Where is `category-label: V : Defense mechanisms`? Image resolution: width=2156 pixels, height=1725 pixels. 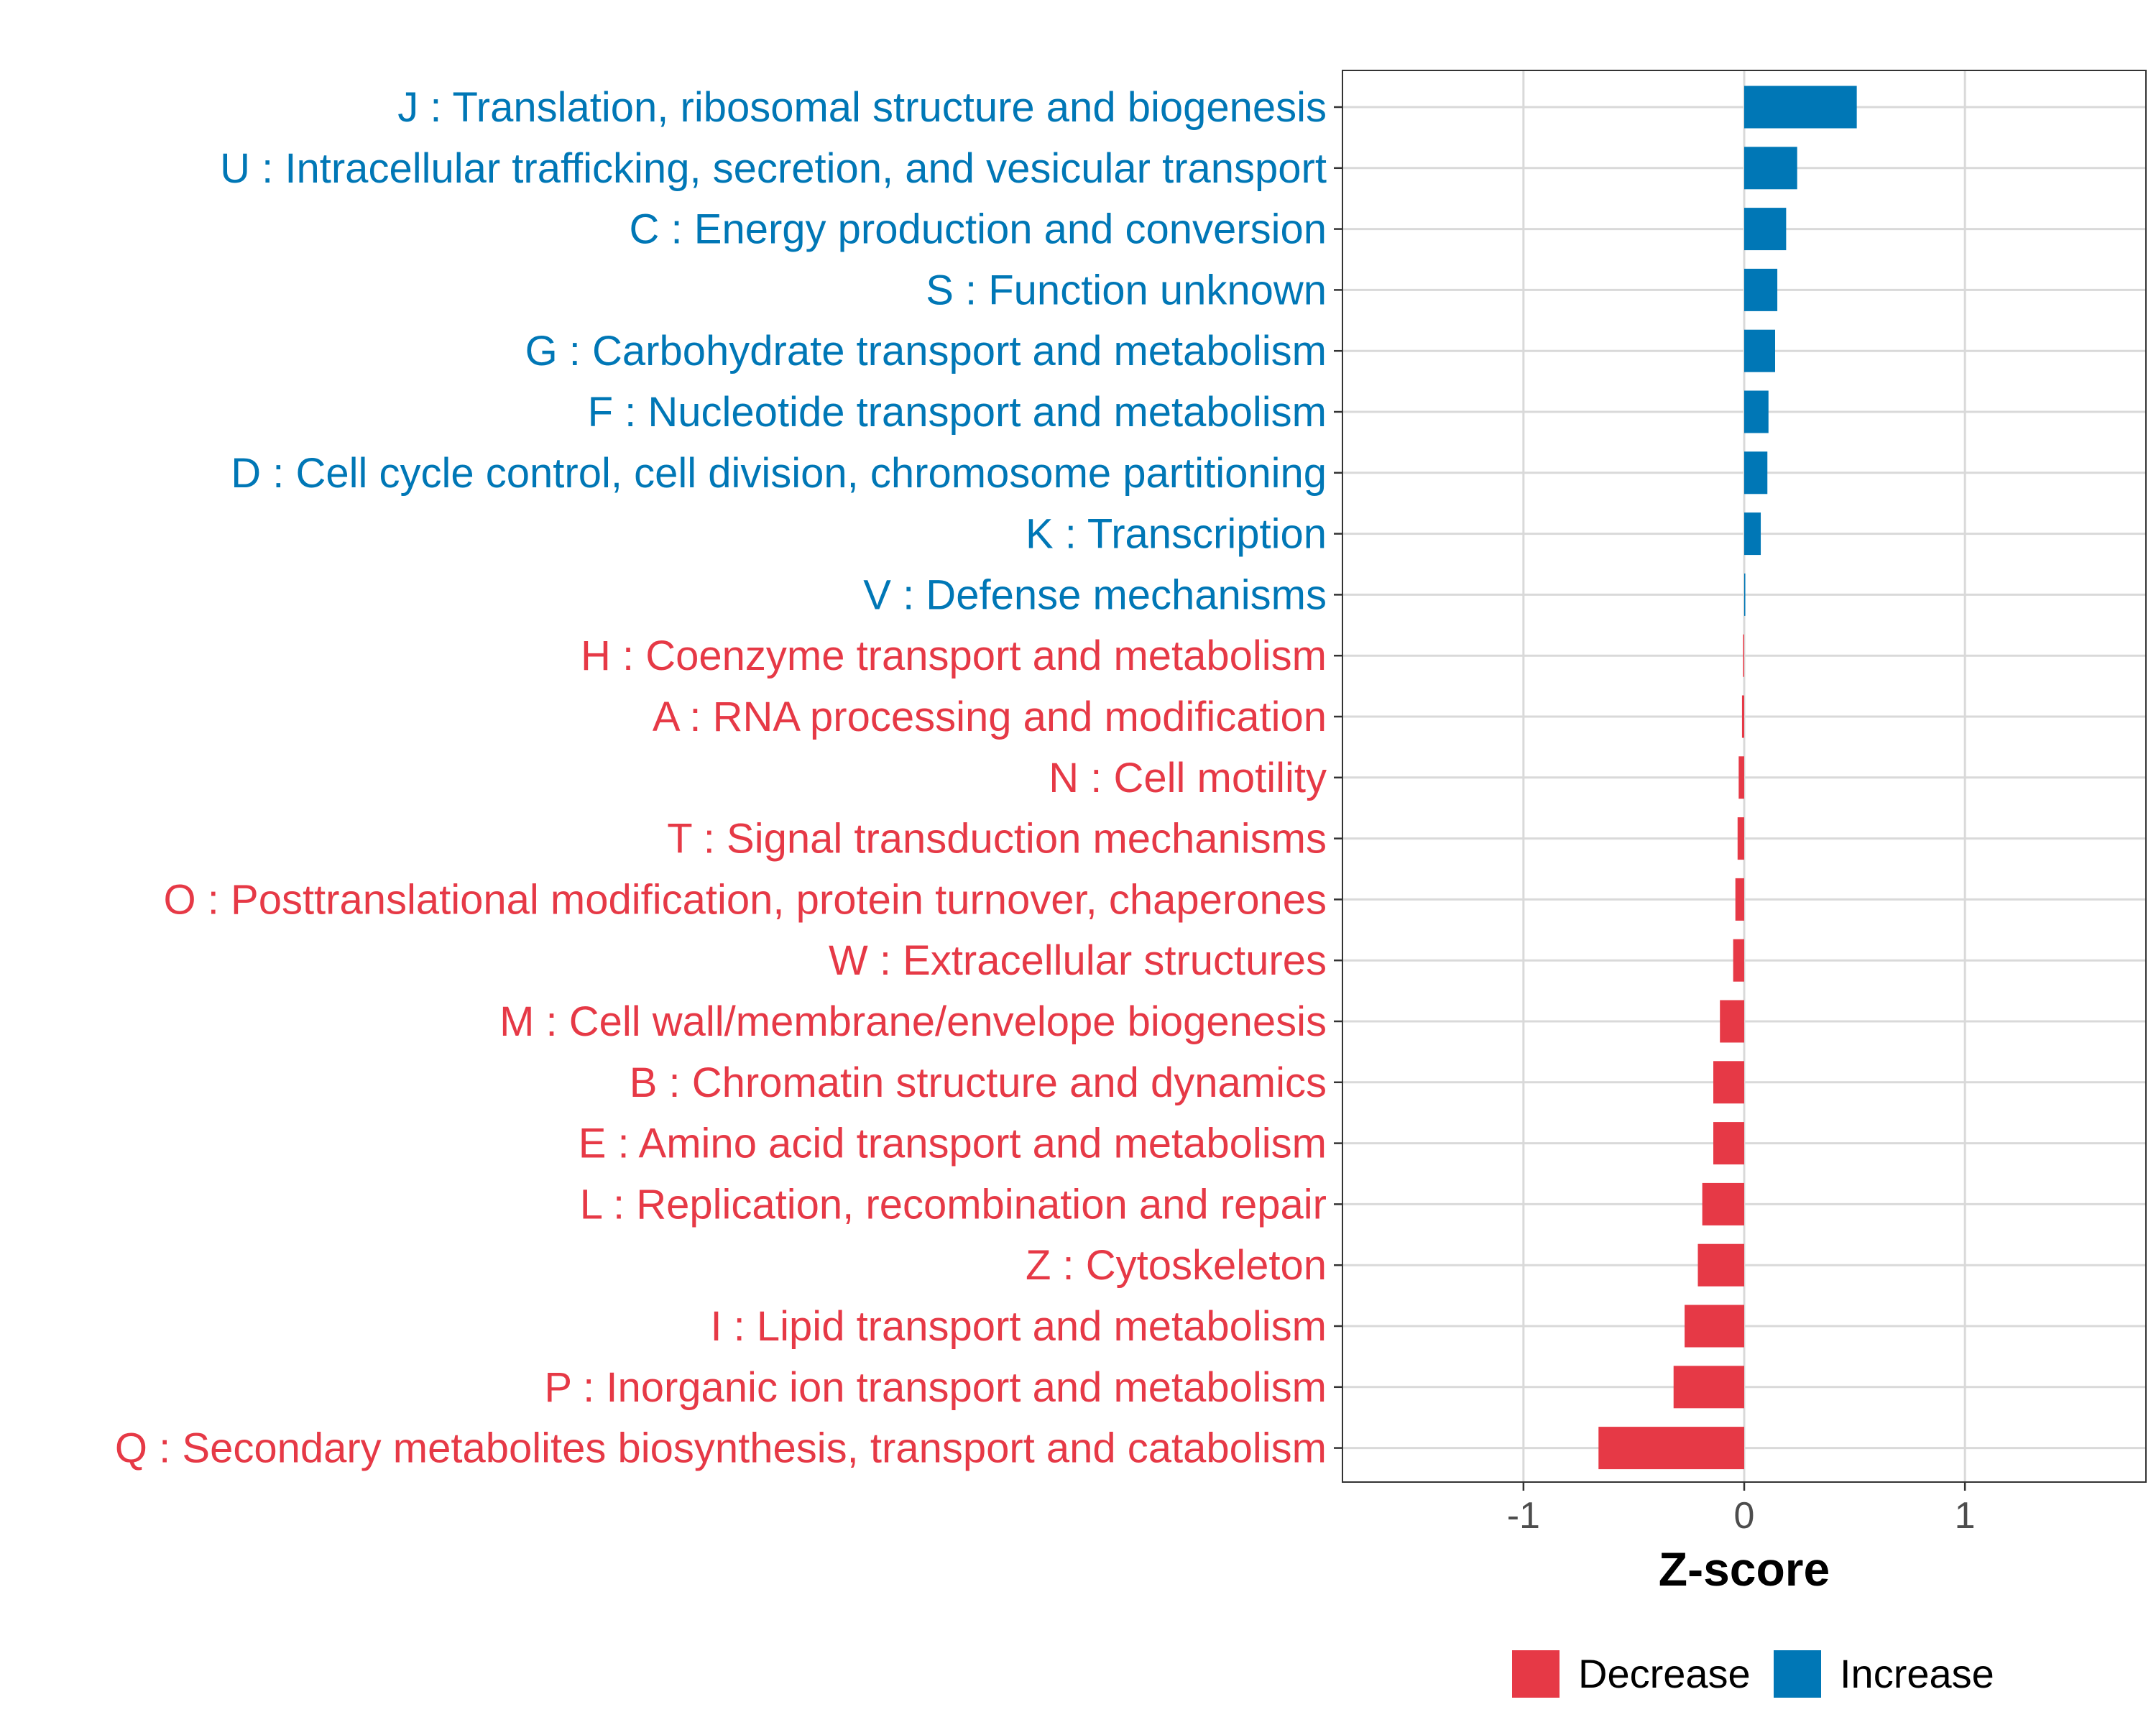
category-label: V : Defense mechanisms is located at coordinates (1095, 594).